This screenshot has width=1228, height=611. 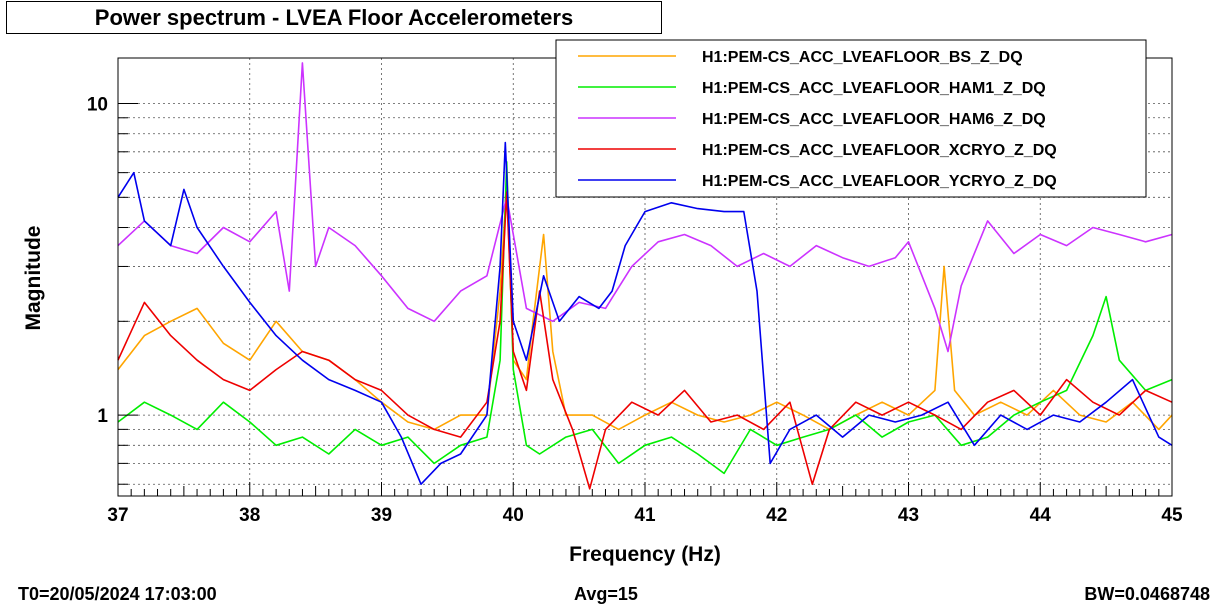 I want to click on x-tick-label: 40, so click(x=513, y=515).